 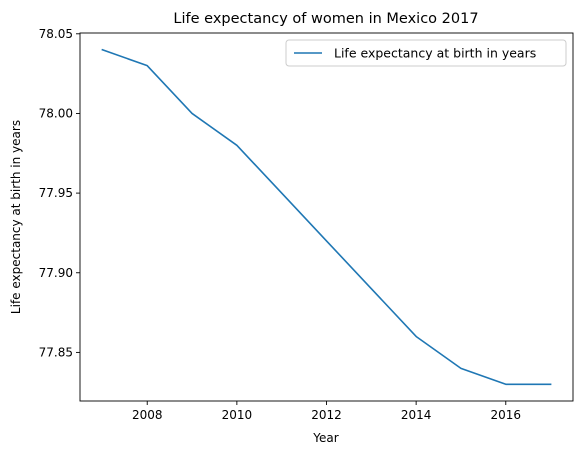 I want to click on legend-box, so click(x=426, y=53).